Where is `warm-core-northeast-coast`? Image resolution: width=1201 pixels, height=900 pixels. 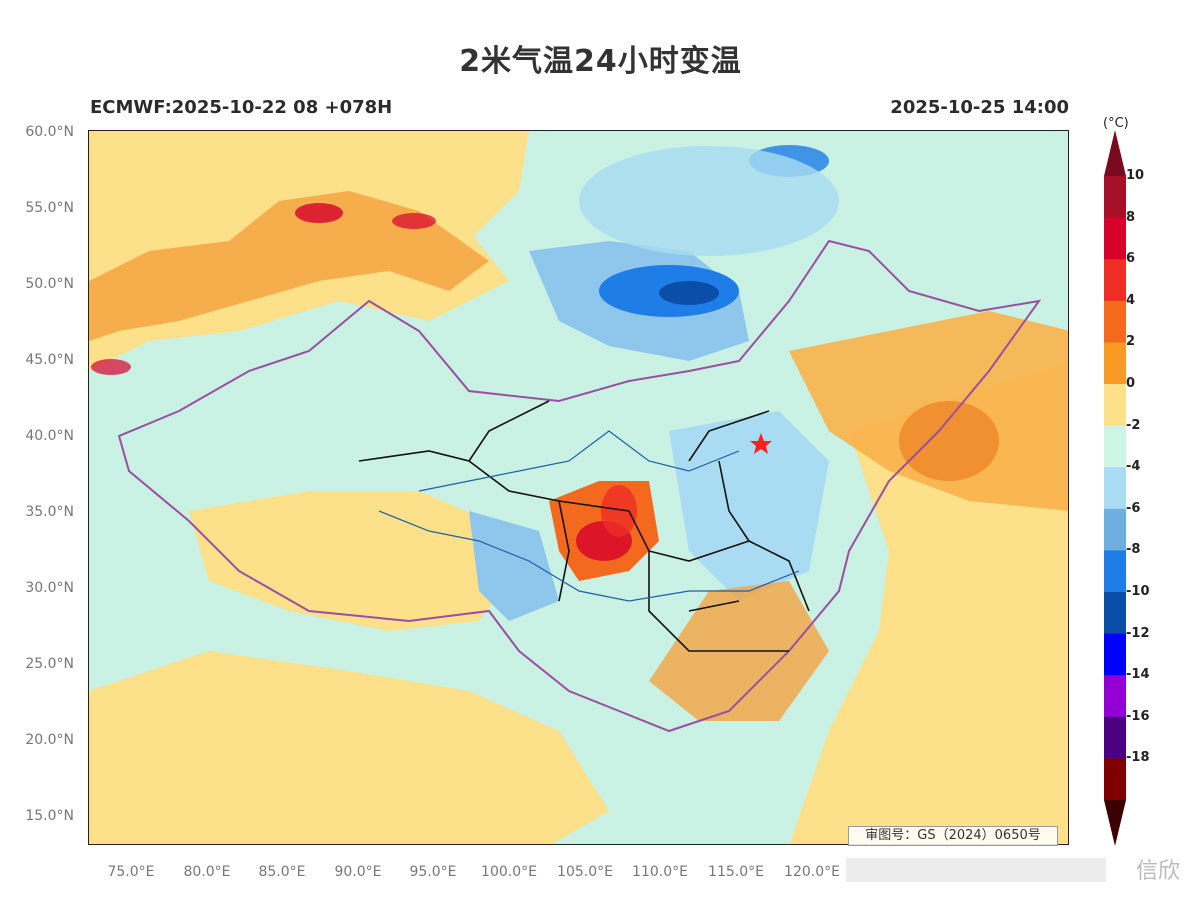 warm-core-northeast-coast is located at coordinates (949, 441).